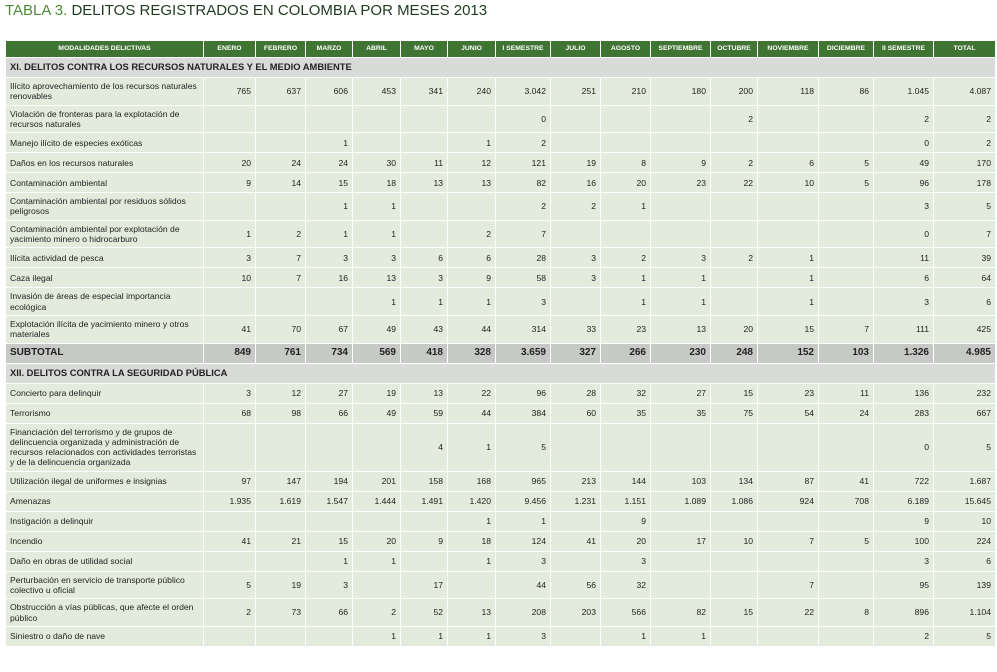 The image size is (997, 672). Describe the element at coordinates (575, 413) in the screenshot. I see `cell: 60` at that location.